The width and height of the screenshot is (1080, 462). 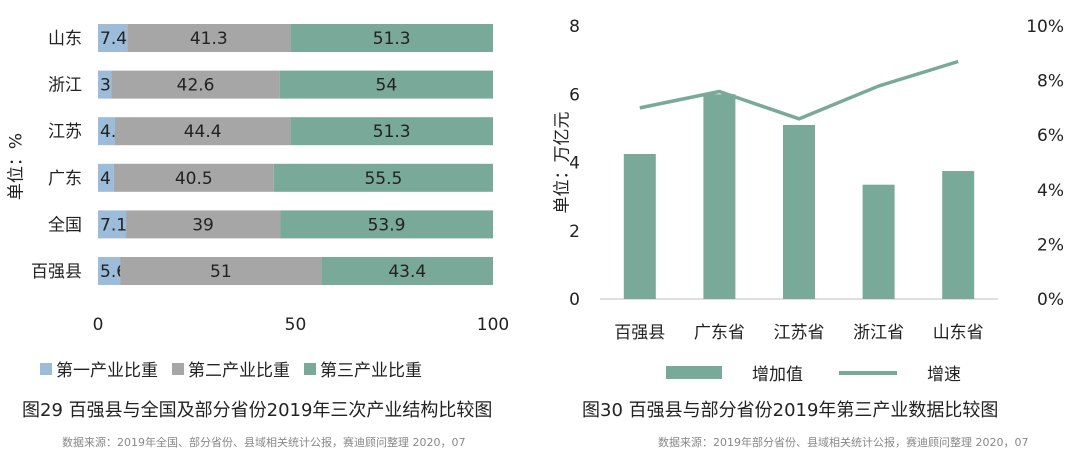 What do you see at coordinates (944, 375) in the screenshot?
I see `legend-label-growth: 增速` at bounding box center [944, 375].